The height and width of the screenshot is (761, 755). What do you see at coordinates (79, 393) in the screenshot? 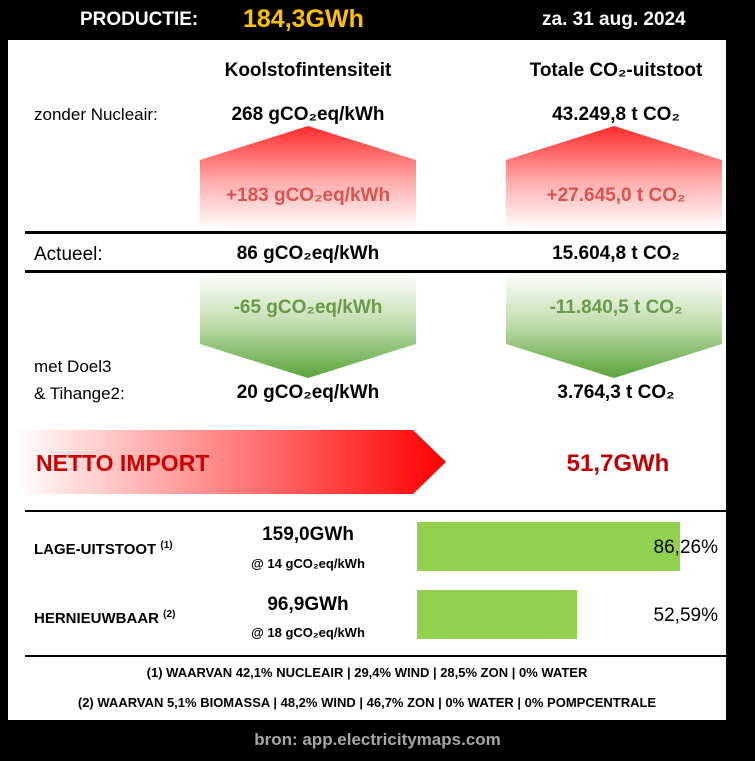
I see `with-doel-label-line2: & Tihange2:` at bounding box center [79, 393].